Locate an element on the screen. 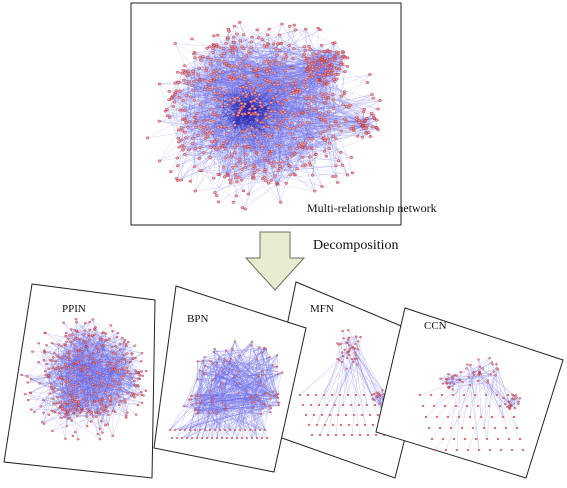 This screenshot has height=488, width=567. bpn-label: BPN is located at coordinates (197, 319).